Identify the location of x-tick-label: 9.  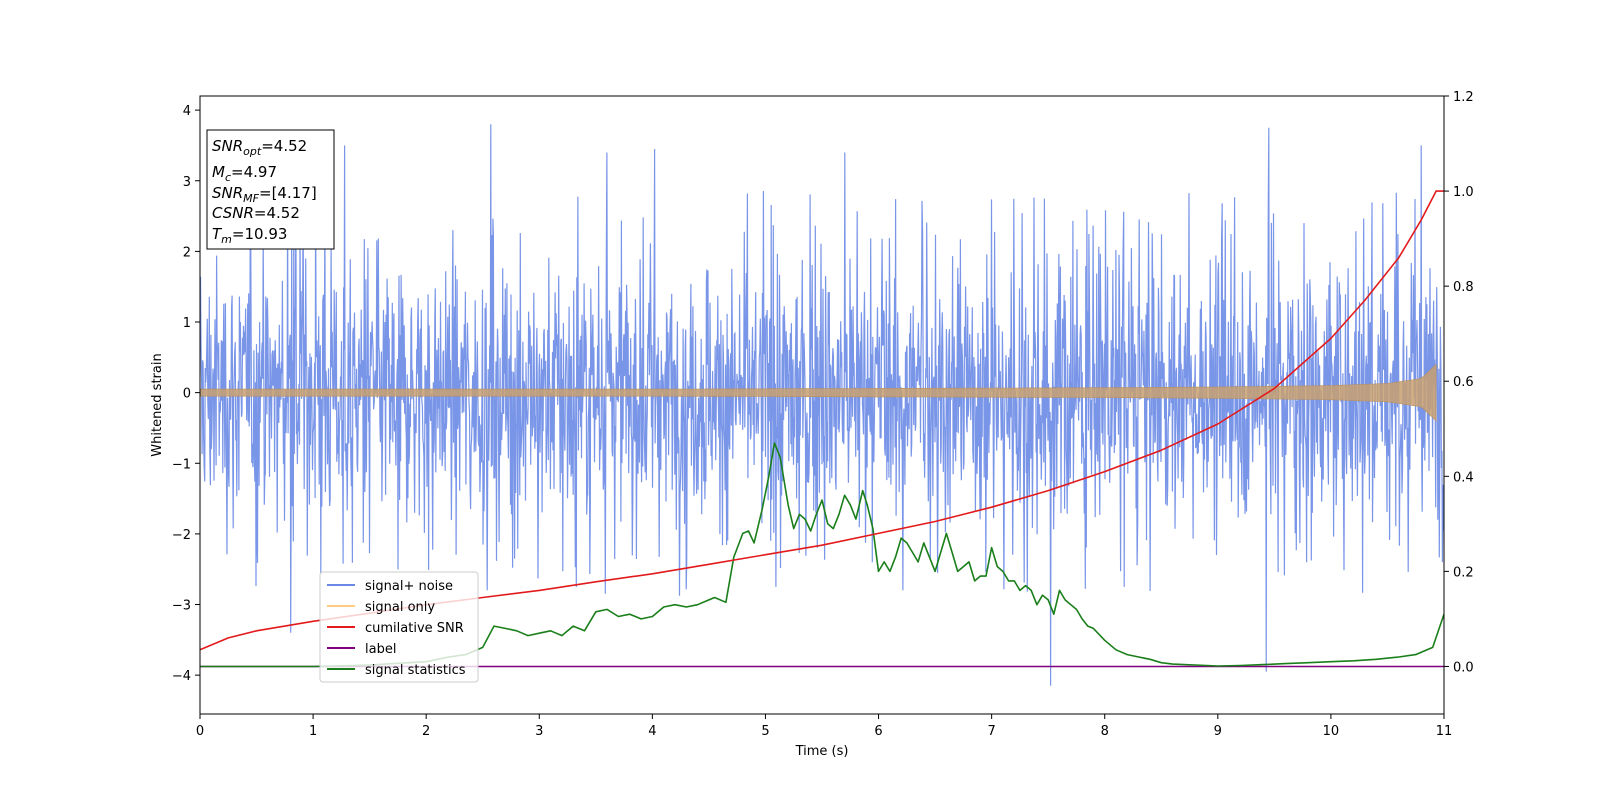
(1218, 731).